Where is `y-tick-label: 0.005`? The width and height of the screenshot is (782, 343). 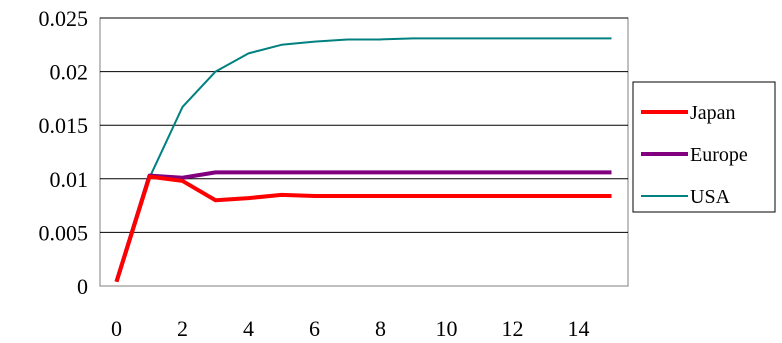
y-tick-label: 0.005 is located at coordinates (64, 232).